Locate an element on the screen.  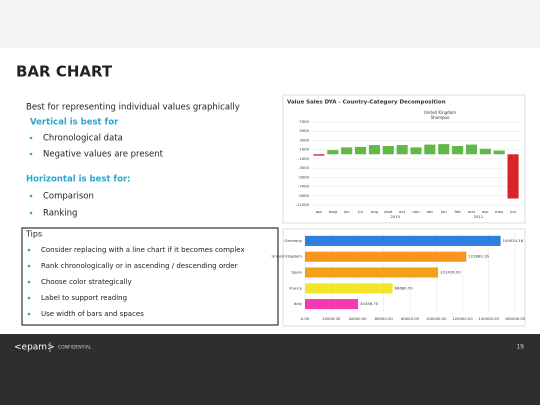
x-tick-label: mag is located at coordinates (333, 211).